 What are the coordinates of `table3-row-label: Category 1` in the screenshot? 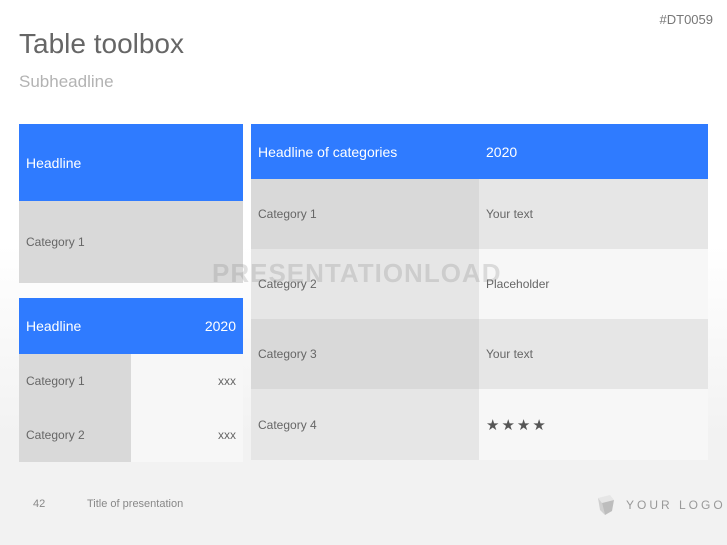 It's located at (365, 214).